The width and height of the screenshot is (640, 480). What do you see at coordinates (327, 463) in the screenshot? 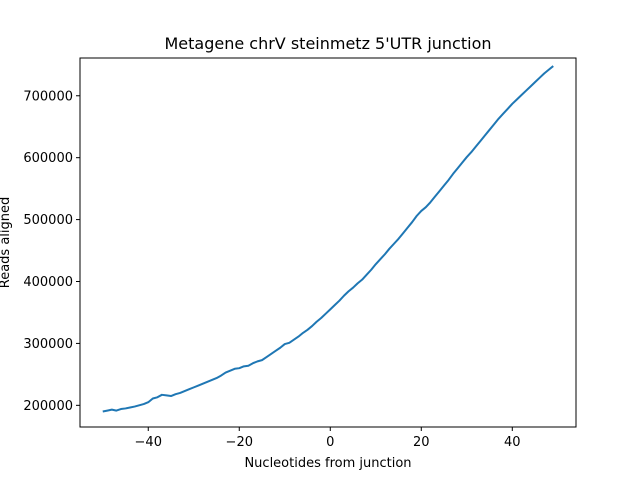
I see `x-axis-label: Nucleotides from junction` at bounding box center [327, 463].